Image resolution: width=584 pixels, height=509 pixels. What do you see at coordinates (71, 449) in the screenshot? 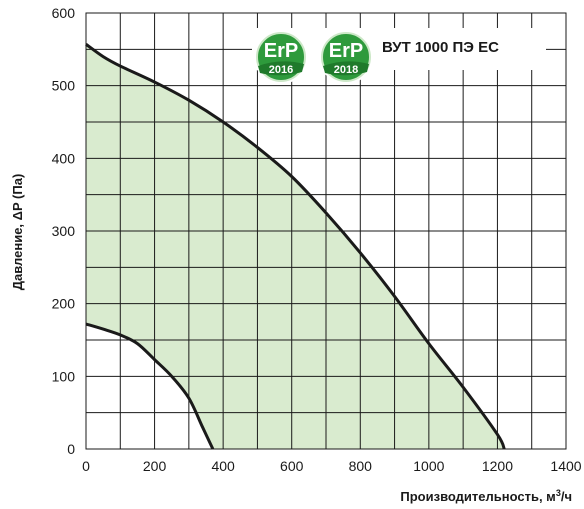
I see `y-tick-label: 0` at bounding box center [71, 449].